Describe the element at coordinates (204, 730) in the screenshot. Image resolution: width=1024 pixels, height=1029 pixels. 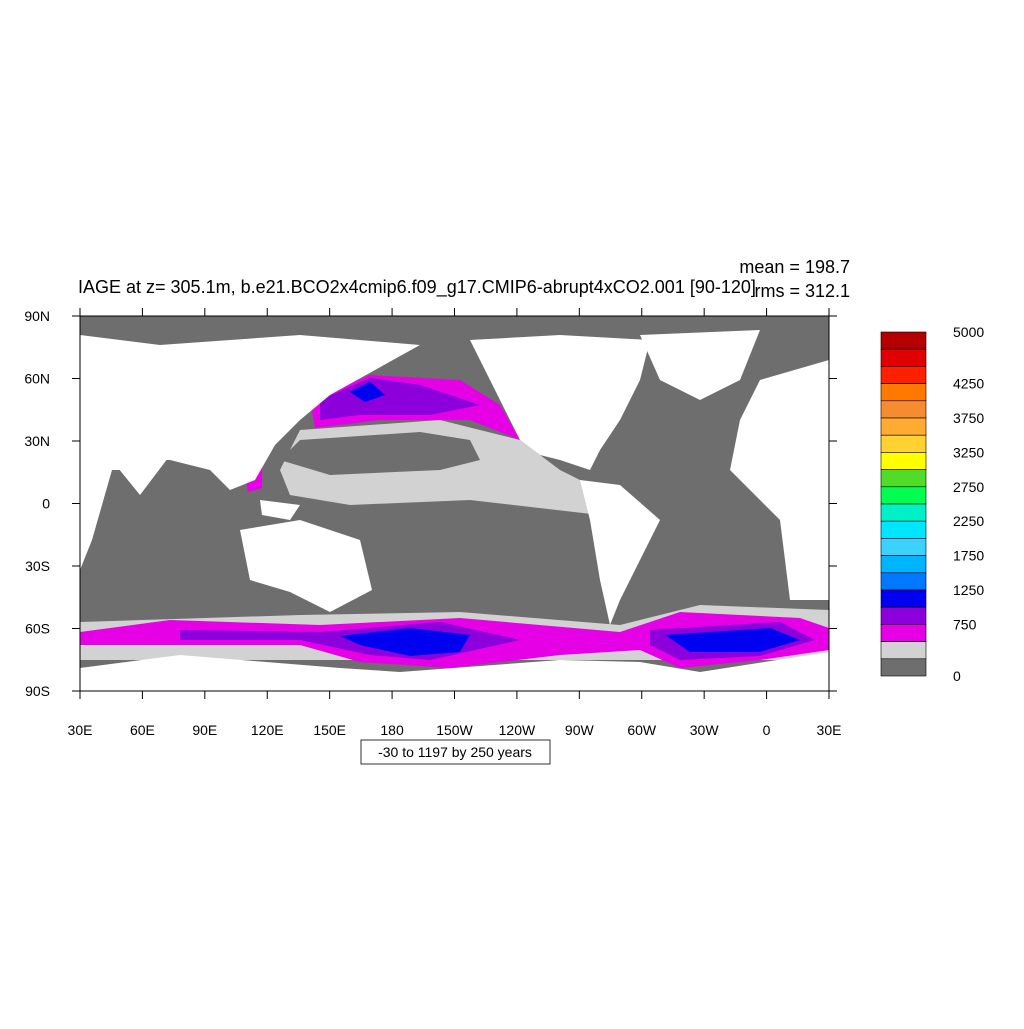
I see `x-tick-label: 90E` at that location.